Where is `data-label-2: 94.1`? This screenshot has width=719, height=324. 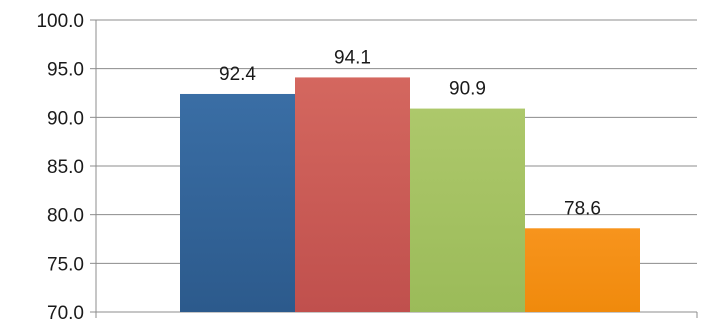 data-label-2: 94.1 is located at coordinates (352, 57).